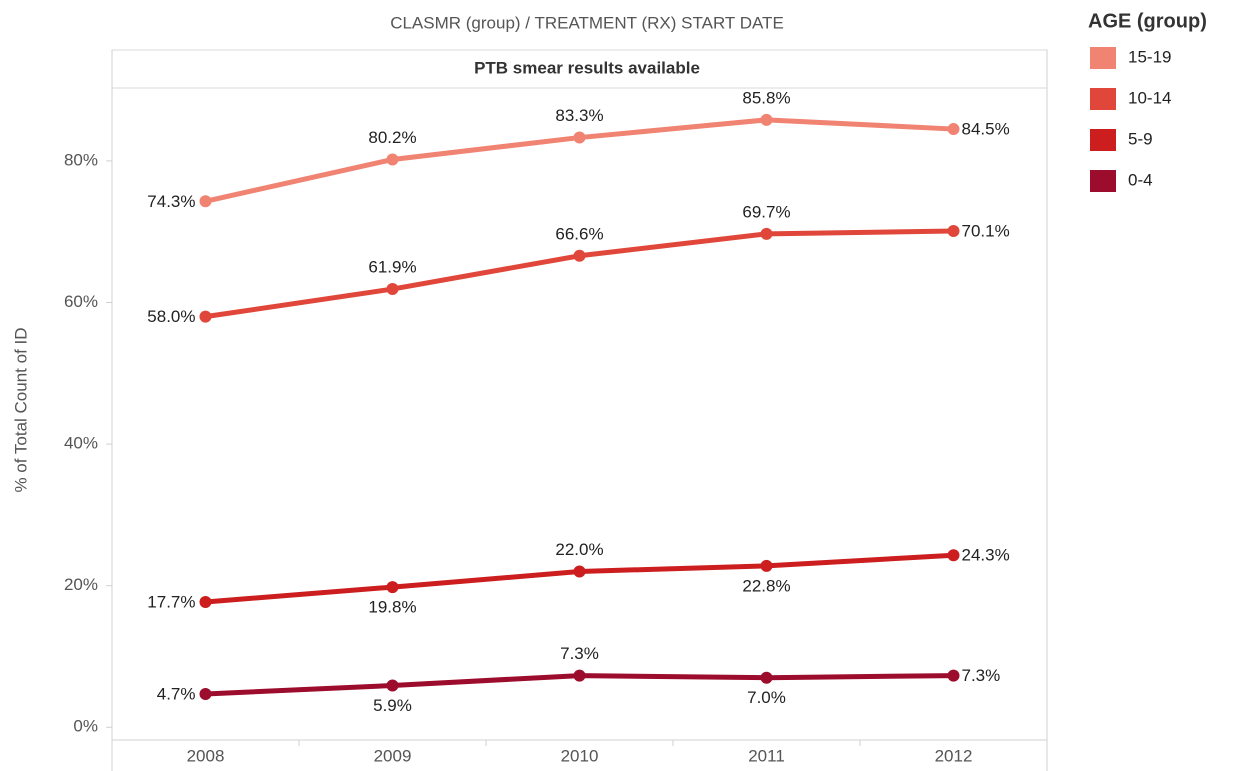  I want to click on data-label: 58.0%, so click(171, 316).